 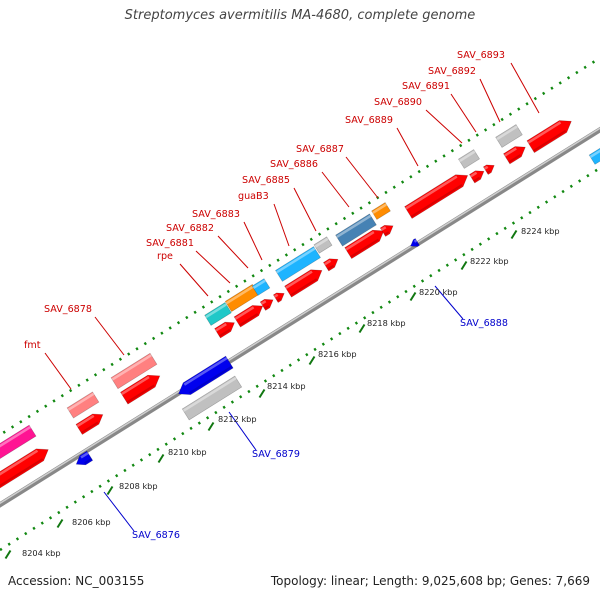 What do you see at coordinates (323, 245) in the screenshot?
I see `gene-box-sav6885` at bounding box center [323, 245].